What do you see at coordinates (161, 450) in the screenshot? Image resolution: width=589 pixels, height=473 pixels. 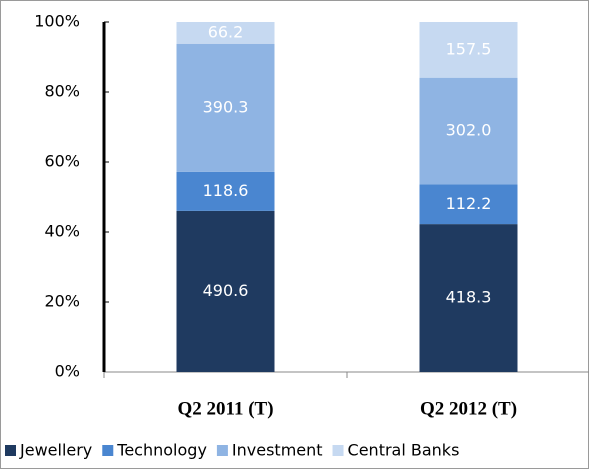 I see `legend-label: Technology` at bounding box center [161, 450].